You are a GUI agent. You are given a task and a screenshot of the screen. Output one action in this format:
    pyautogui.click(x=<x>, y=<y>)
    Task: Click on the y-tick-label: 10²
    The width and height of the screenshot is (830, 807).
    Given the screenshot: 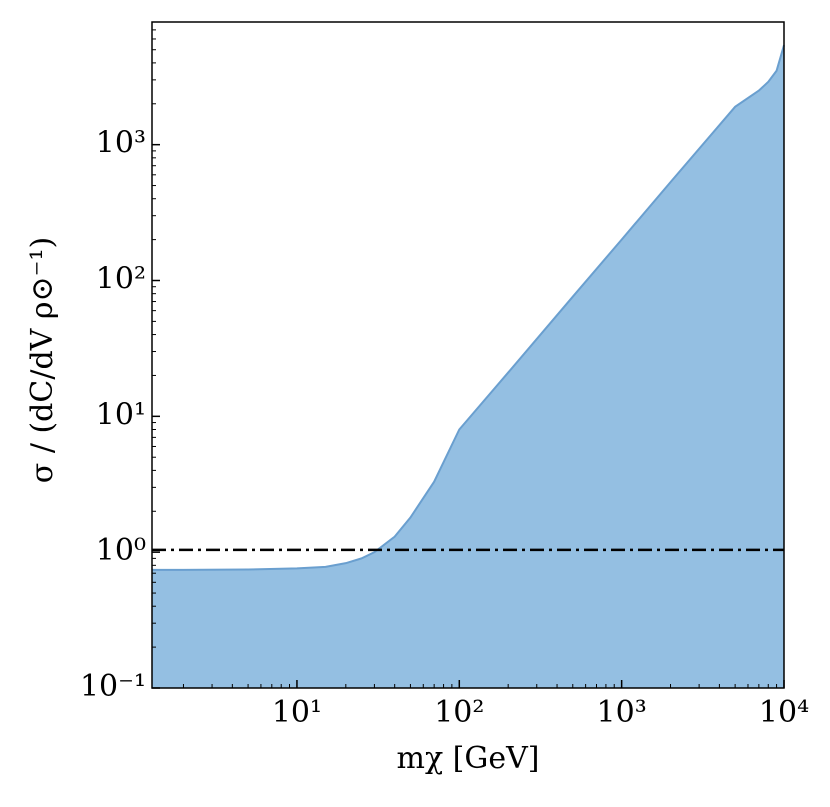 What is the action you would take?
    pyautogui.click(x=121, y=279)
    